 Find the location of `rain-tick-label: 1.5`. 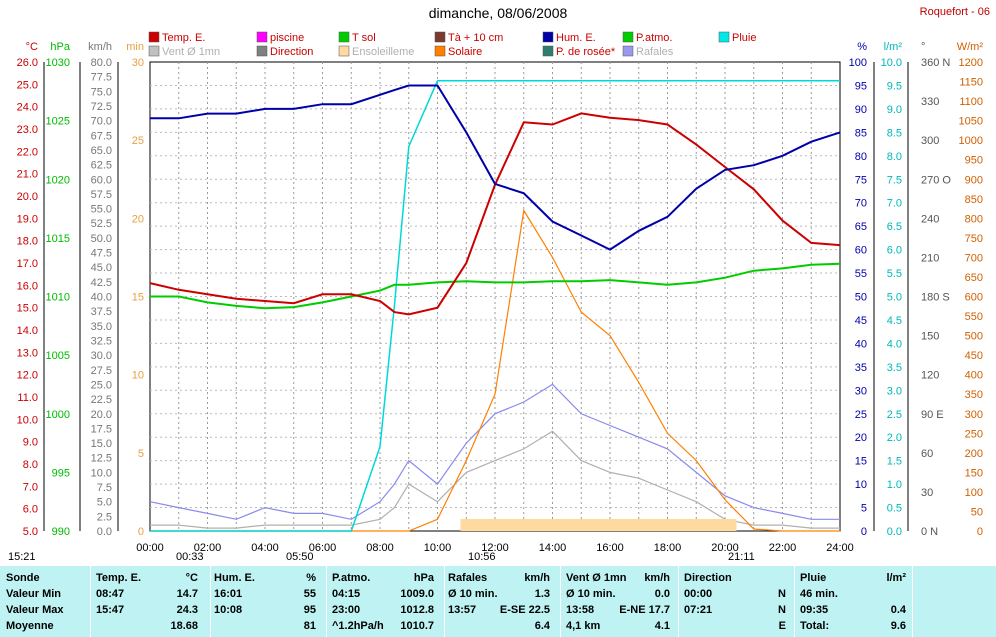

rain-tick-label: 1.5 is located at coordinates (894, 462).